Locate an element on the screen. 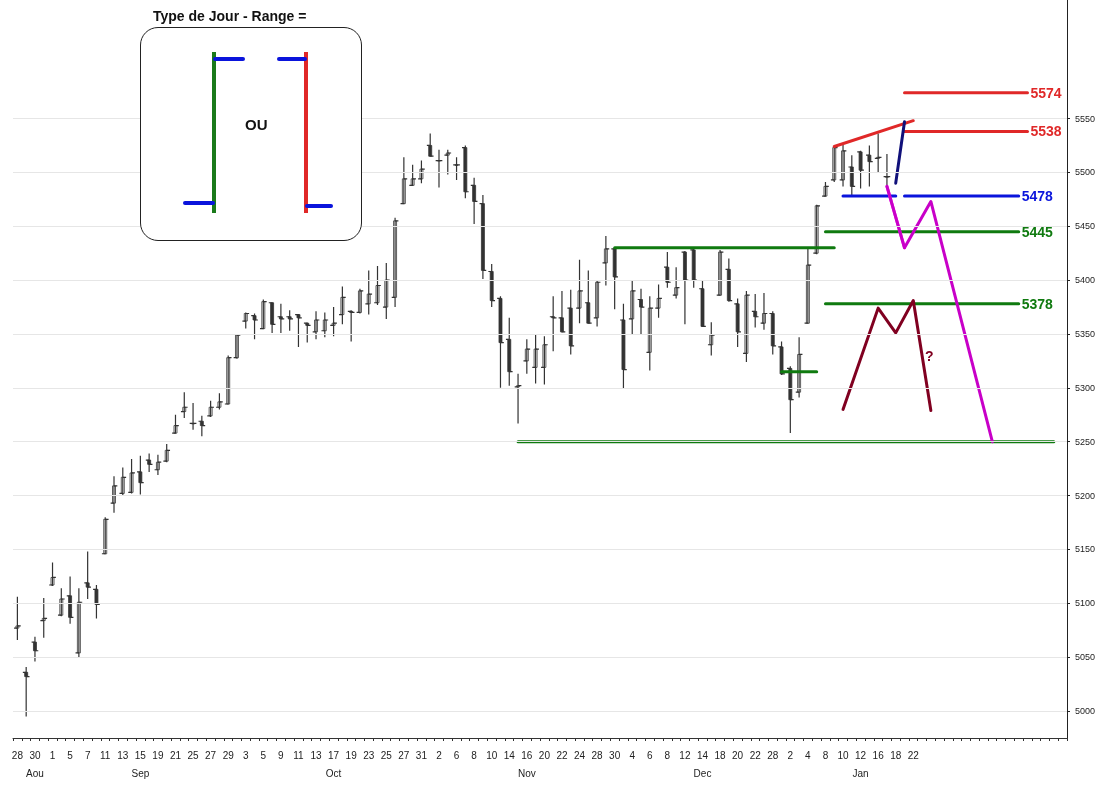 This screenshot has height=800, width=1107. y-tick-label: 5050 is located at coordinates (1085, 657).